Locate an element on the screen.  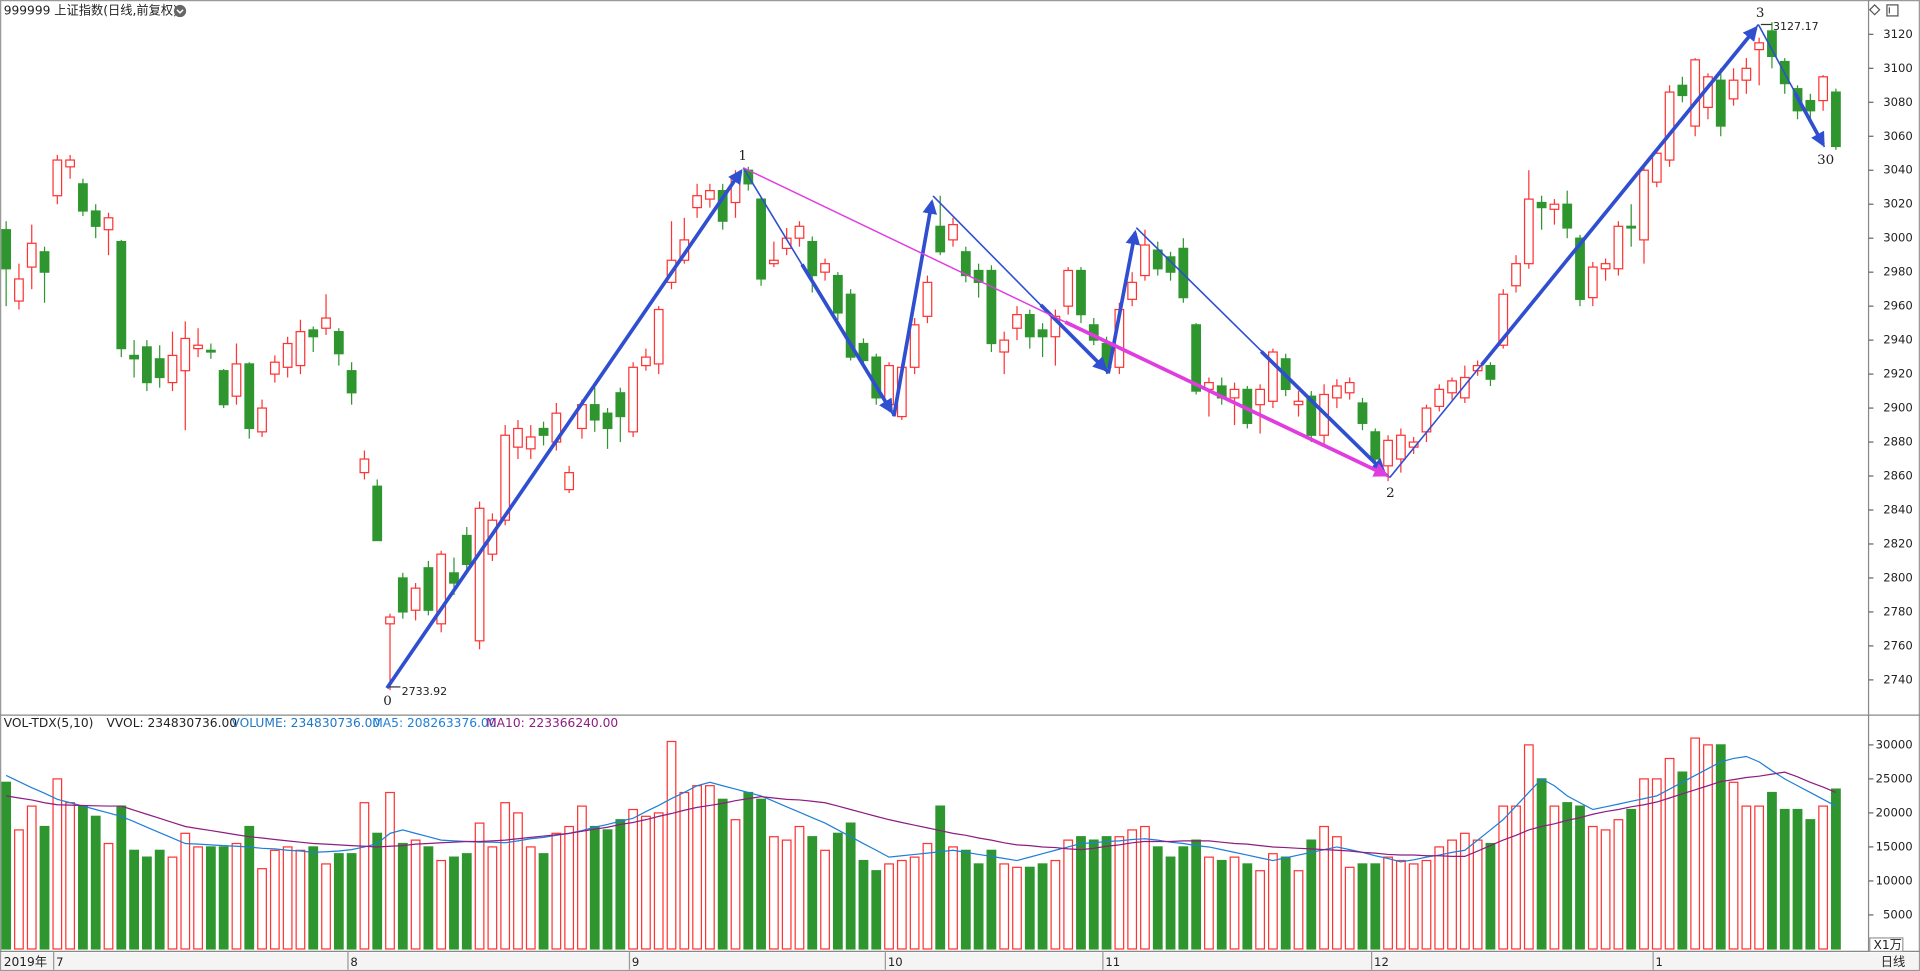
y-tick-label: 5000 is located at coordinates (1898, 914).